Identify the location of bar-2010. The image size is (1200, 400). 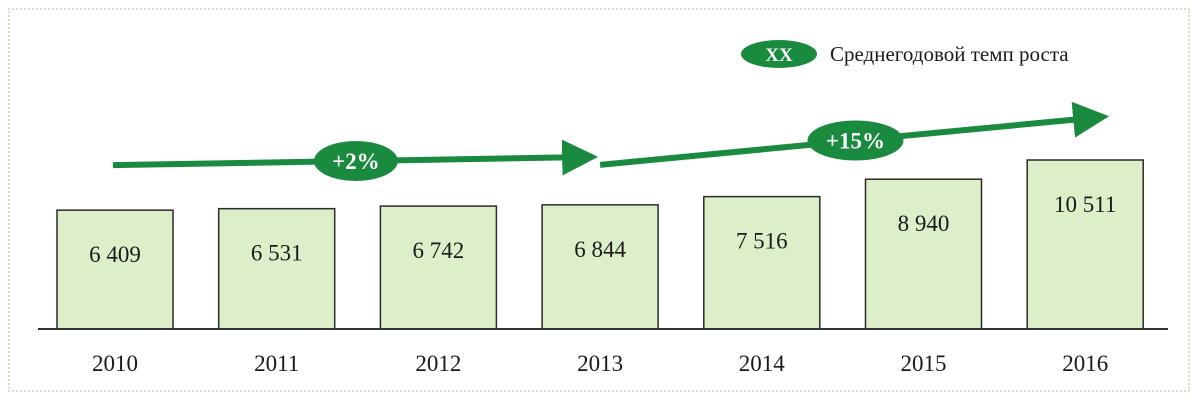
(115, 269).